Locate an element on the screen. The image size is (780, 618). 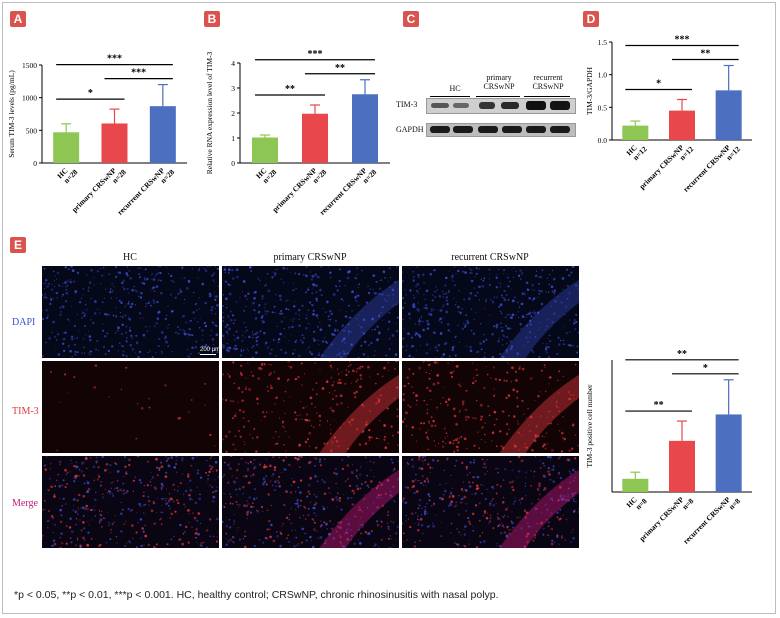
panel-label-e: E is located at coordinates (18, 245).